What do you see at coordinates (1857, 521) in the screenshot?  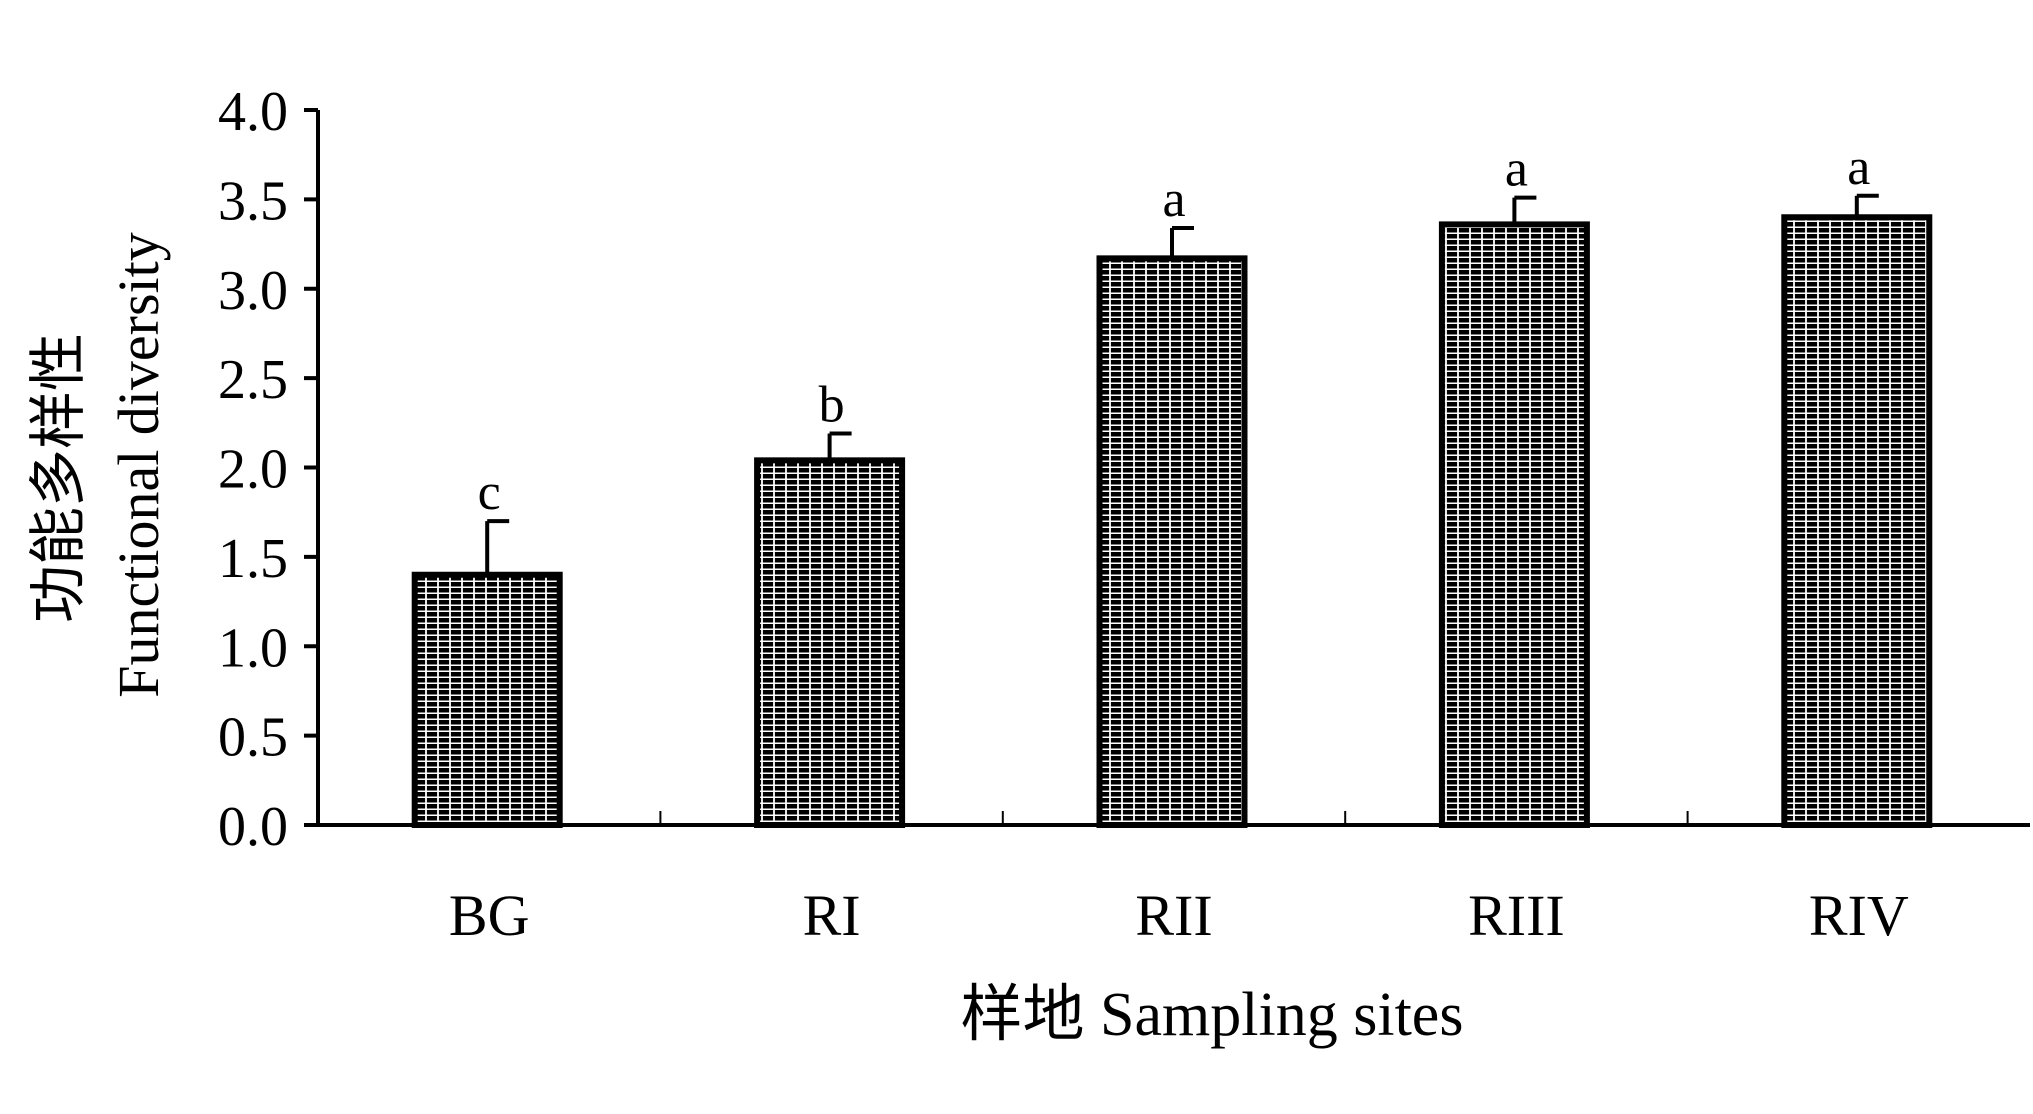 I see `bar-RIV` at bounding box center [1857, 521].